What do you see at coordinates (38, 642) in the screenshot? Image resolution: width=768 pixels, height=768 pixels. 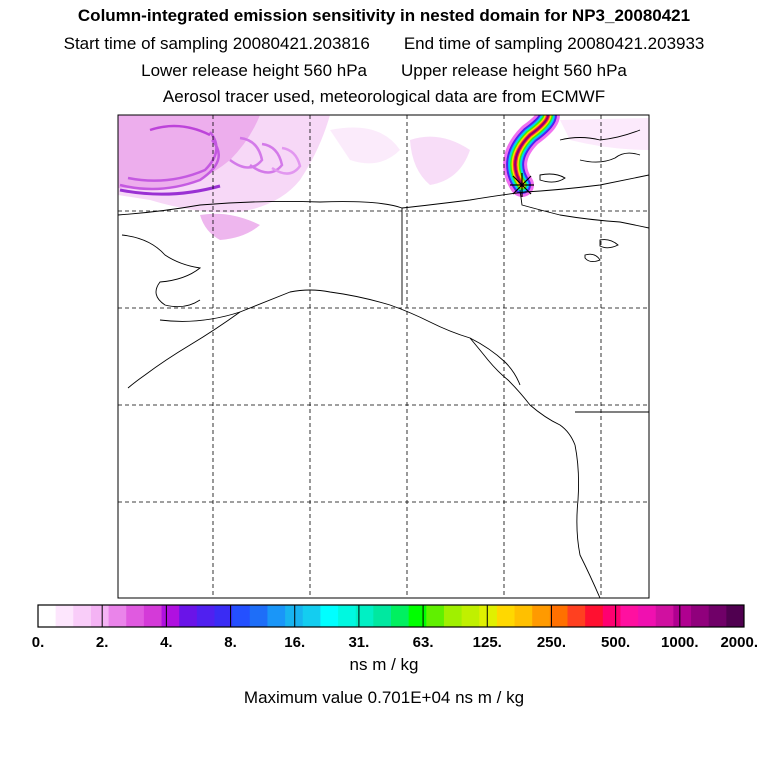 I see `colorbar-tick-label: 0.` at bounding box center [38, 642].